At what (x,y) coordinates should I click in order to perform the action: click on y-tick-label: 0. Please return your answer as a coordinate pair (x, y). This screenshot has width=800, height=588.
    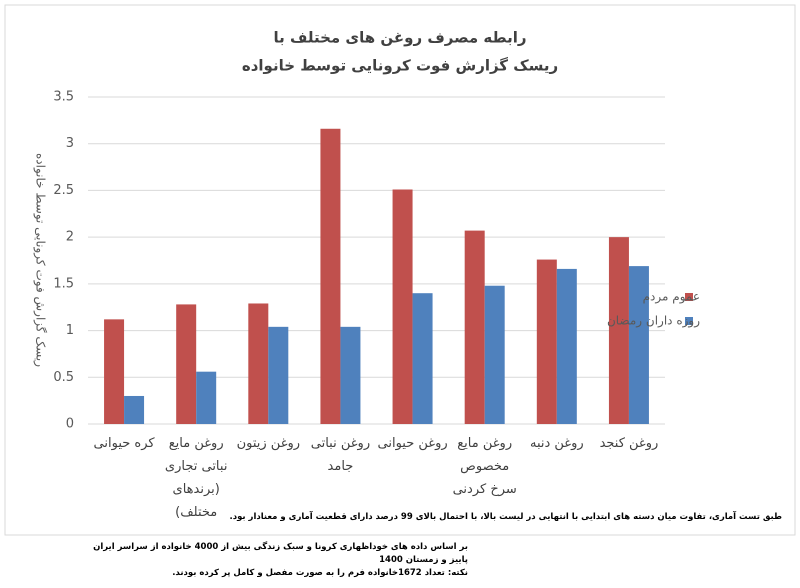
    Looking at the image, I should click on (70, 424).